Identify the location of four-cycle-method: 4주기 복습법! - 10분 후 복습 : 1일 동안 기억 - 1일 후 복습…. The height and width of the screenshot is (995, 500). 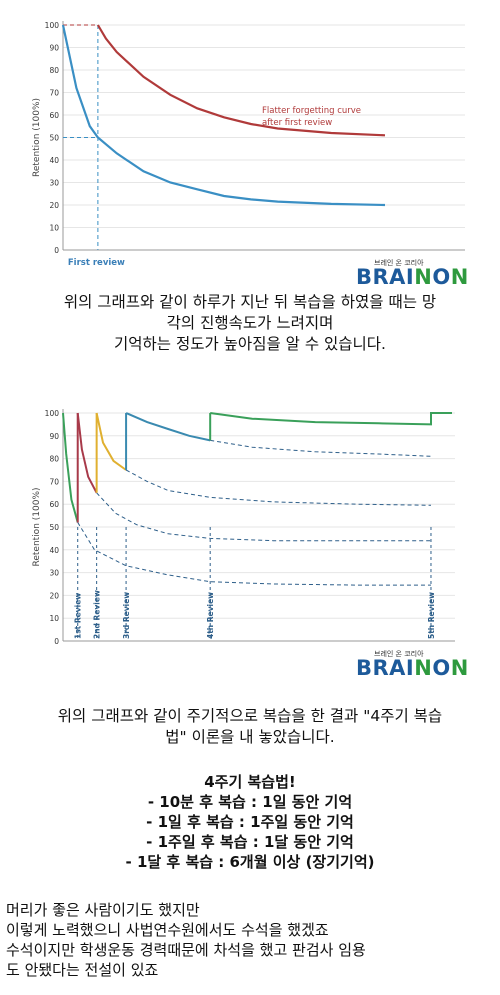
(250, 822).